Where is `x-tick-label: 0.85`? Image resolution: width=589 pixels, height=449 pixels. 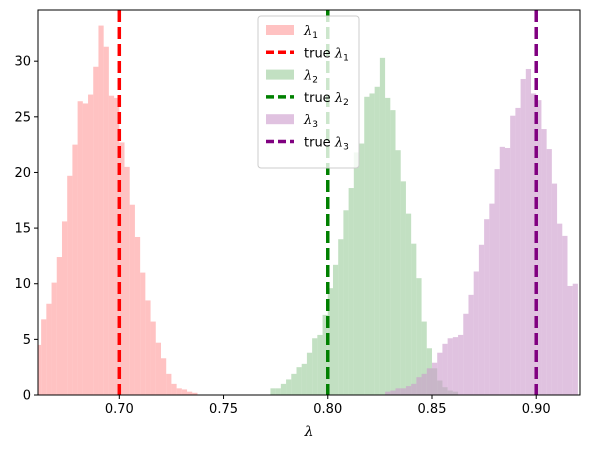 x-tick-label: 0.85 is located at coordinates (432, 409).